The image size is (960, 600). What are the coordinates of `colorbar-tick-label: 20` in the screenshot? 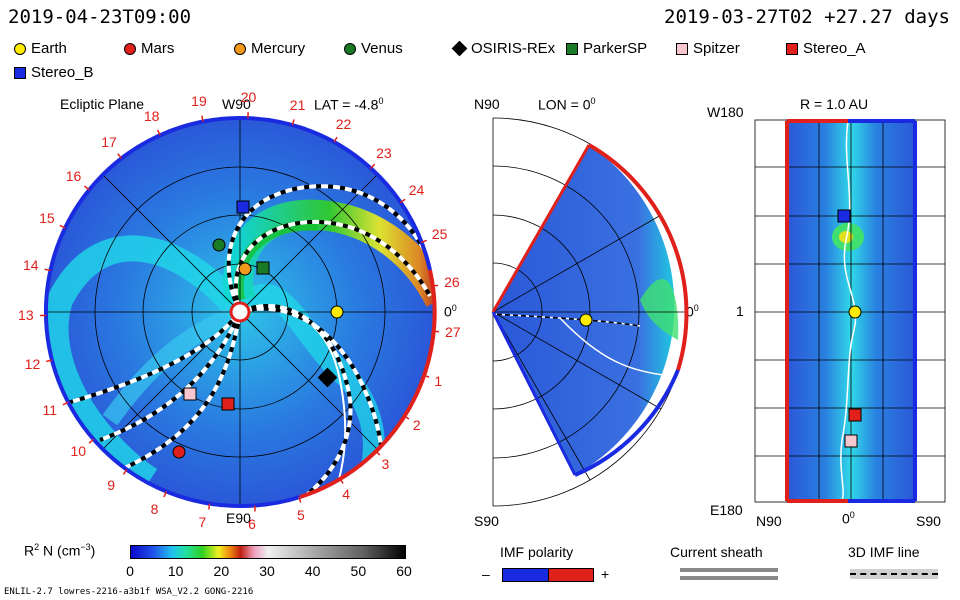 It's located at (221, 571).